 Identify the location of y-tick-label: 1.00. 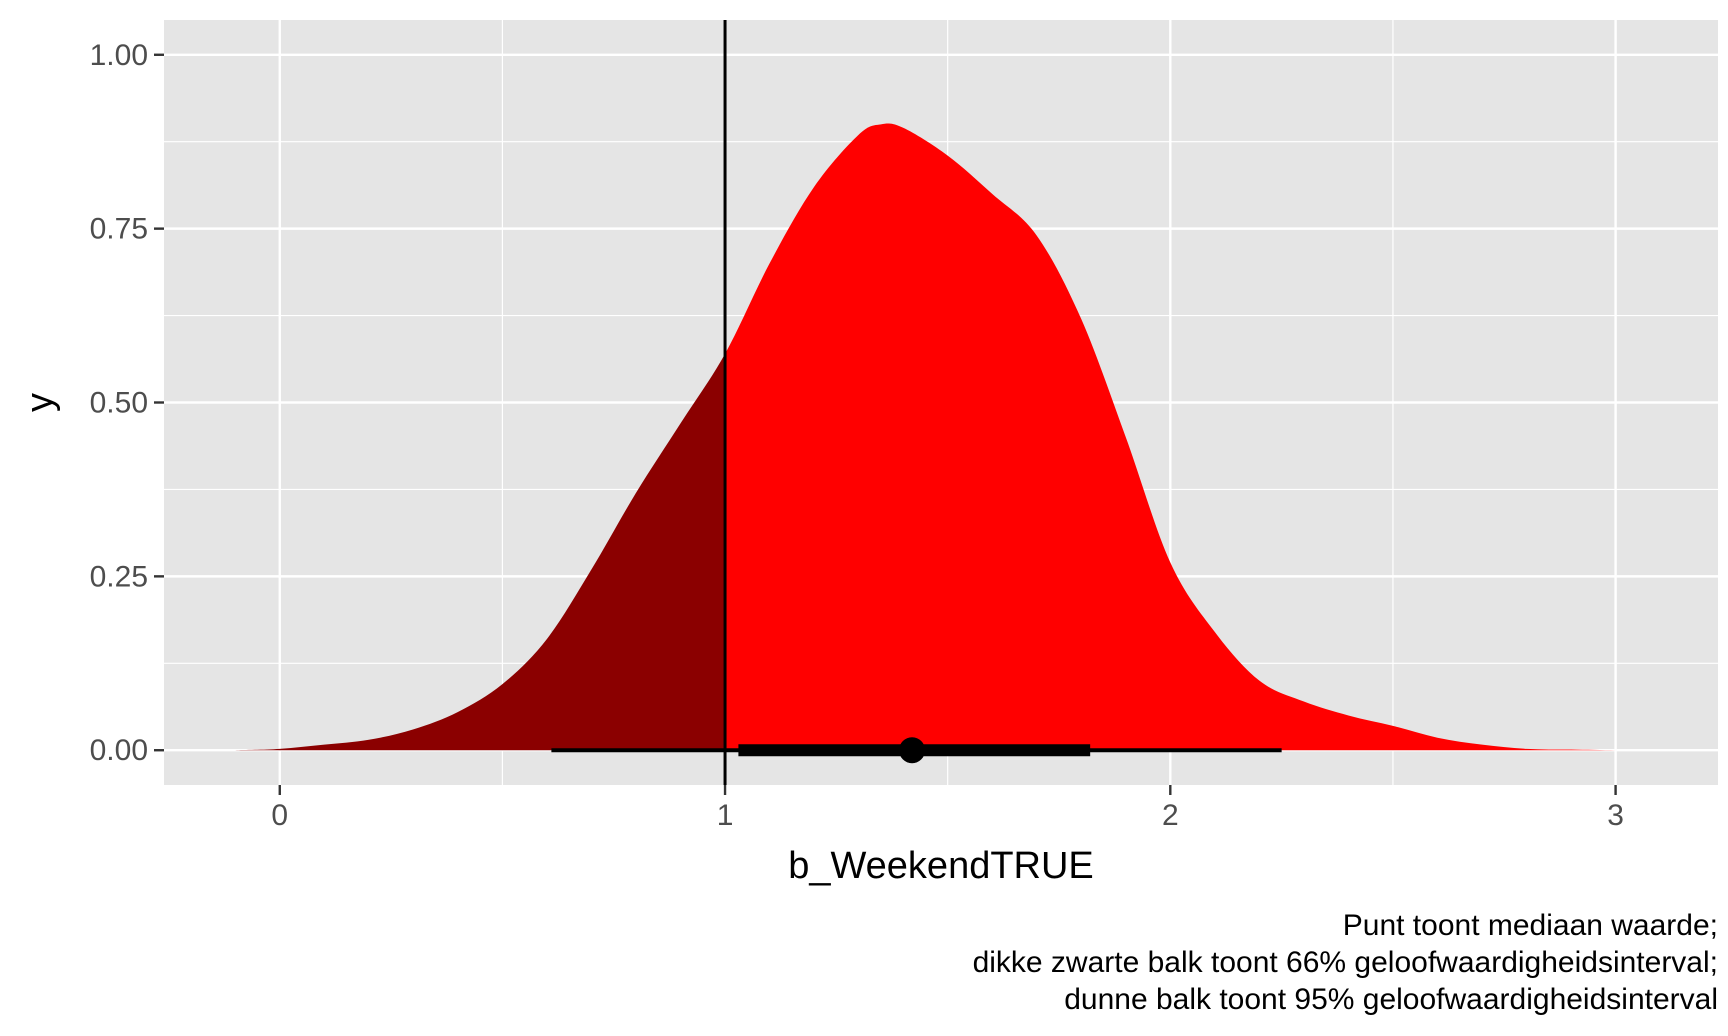
(119, 55).